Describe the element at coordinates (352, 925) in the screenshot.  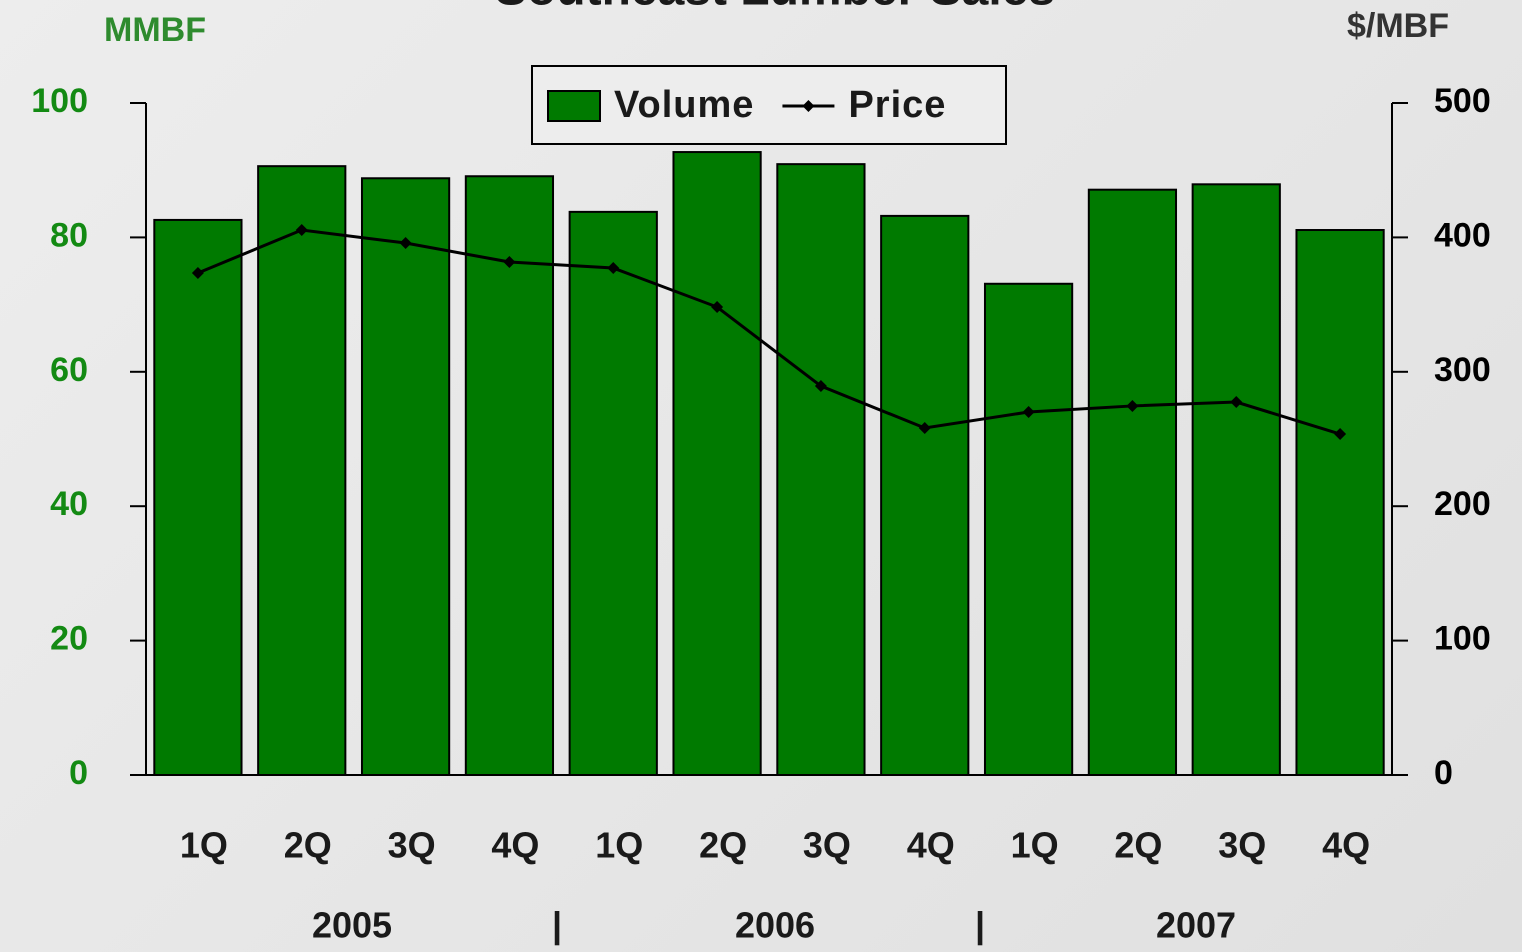
I see `group-label: 2005` at that location.